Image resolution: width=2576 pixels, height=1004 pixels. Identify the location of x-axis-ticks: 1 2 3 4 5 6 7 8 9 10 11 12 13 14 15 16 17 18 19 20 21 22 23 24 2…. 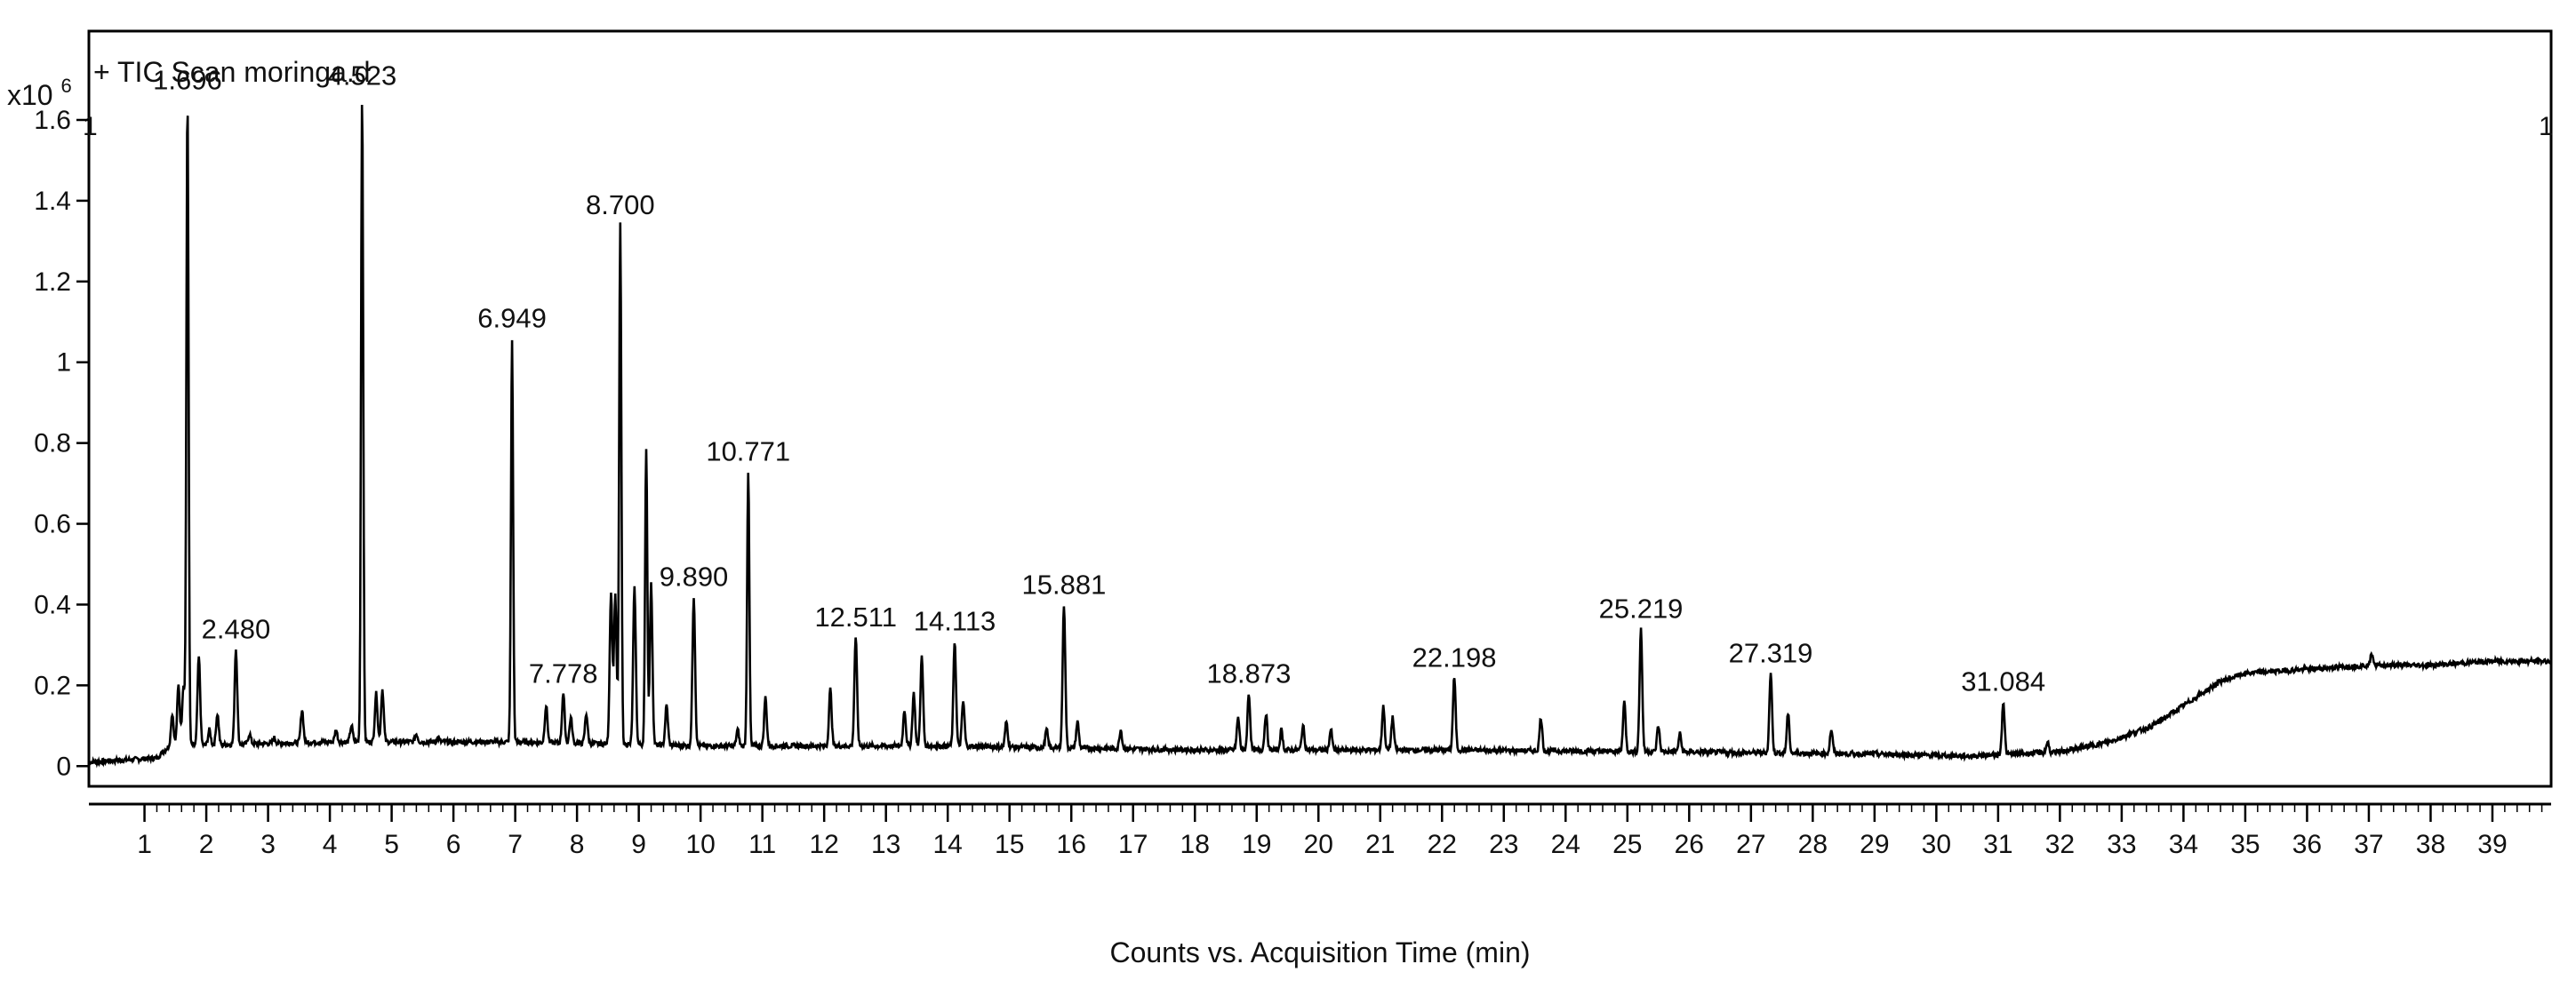
(1340, 832).